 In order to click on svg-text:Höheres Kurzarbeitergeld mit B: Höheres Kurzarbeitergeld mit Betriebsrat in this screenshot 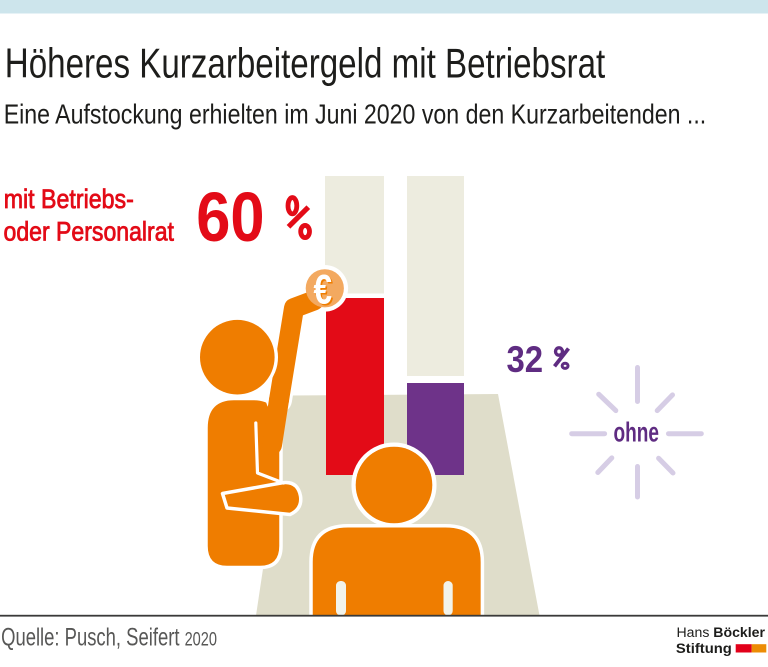, I will do `click(305, 63)`.